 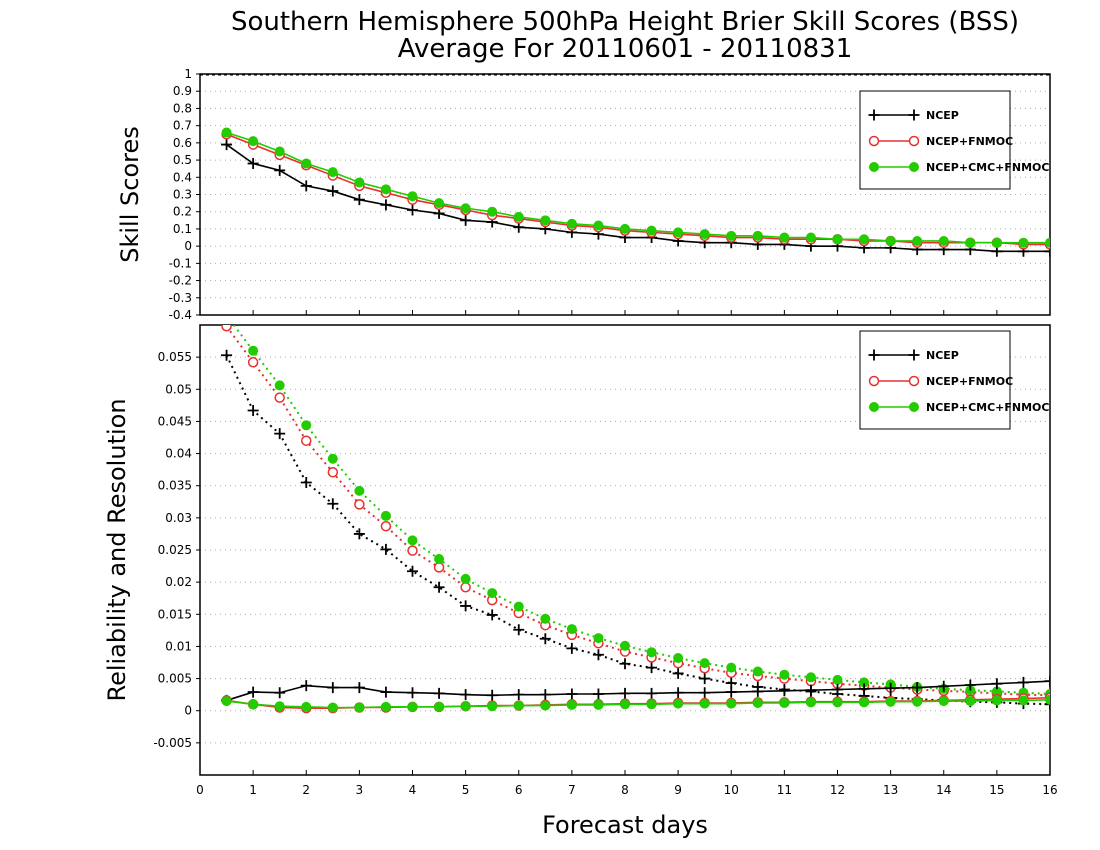 What do you see at coordinates (180, 298) in the screenshot?
I see `y-tick-label: -0.3` at bounding box center [180, 298].